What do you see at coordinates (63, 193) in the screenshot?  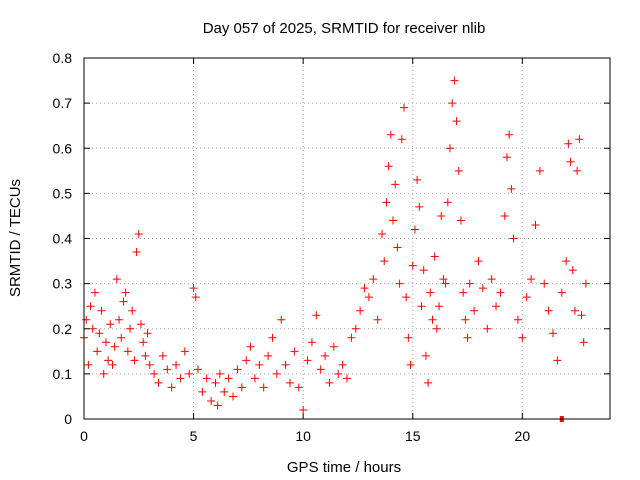 I see `y-tick-label: 0.5` at bounding box center [63, 193].